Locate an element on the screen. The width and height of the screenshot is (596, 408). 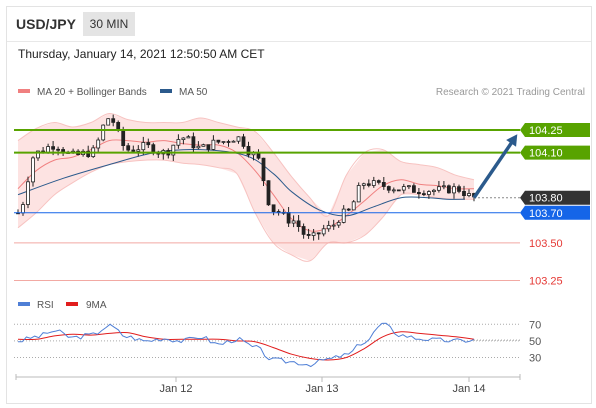
level-label: 103.80 is located at coordinates (546, 199).